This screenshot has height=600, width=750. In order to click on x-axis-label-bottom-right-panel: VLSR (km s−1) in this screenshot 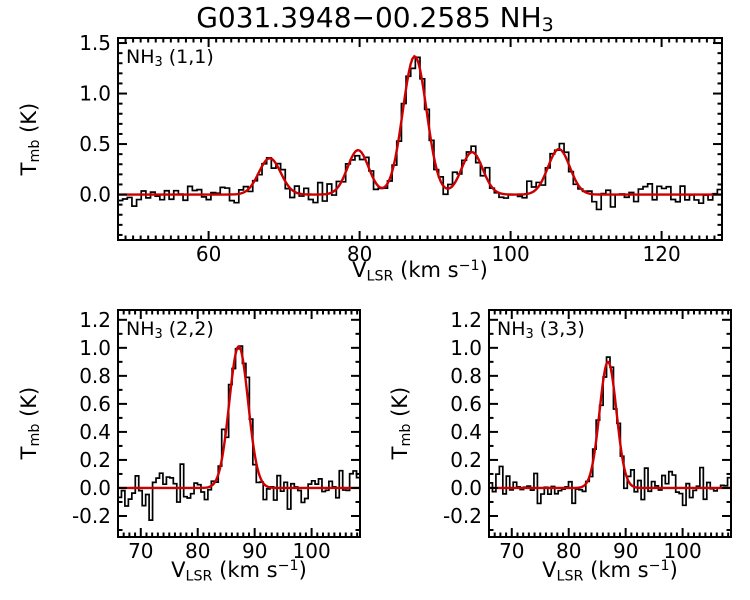, I will do `click(610, 571)`.